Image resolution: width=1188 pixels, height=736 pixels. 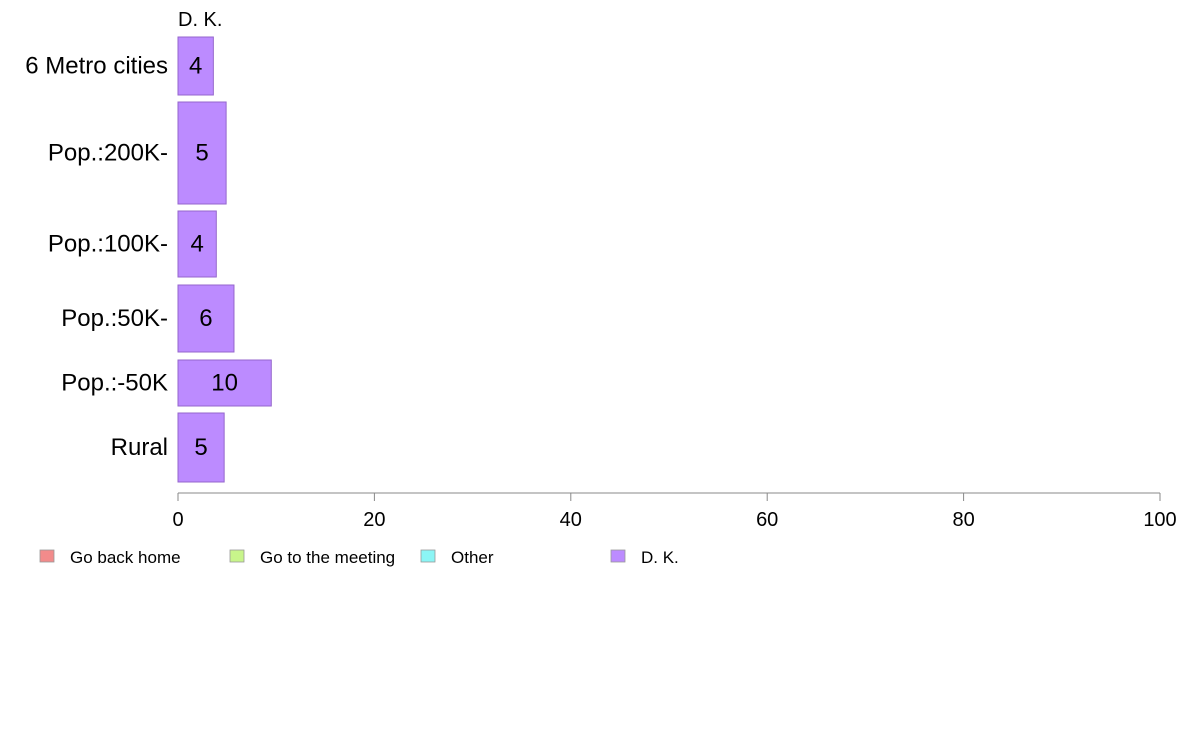 I want to click on legend-label: Go back home, so click(x=125, y=557).